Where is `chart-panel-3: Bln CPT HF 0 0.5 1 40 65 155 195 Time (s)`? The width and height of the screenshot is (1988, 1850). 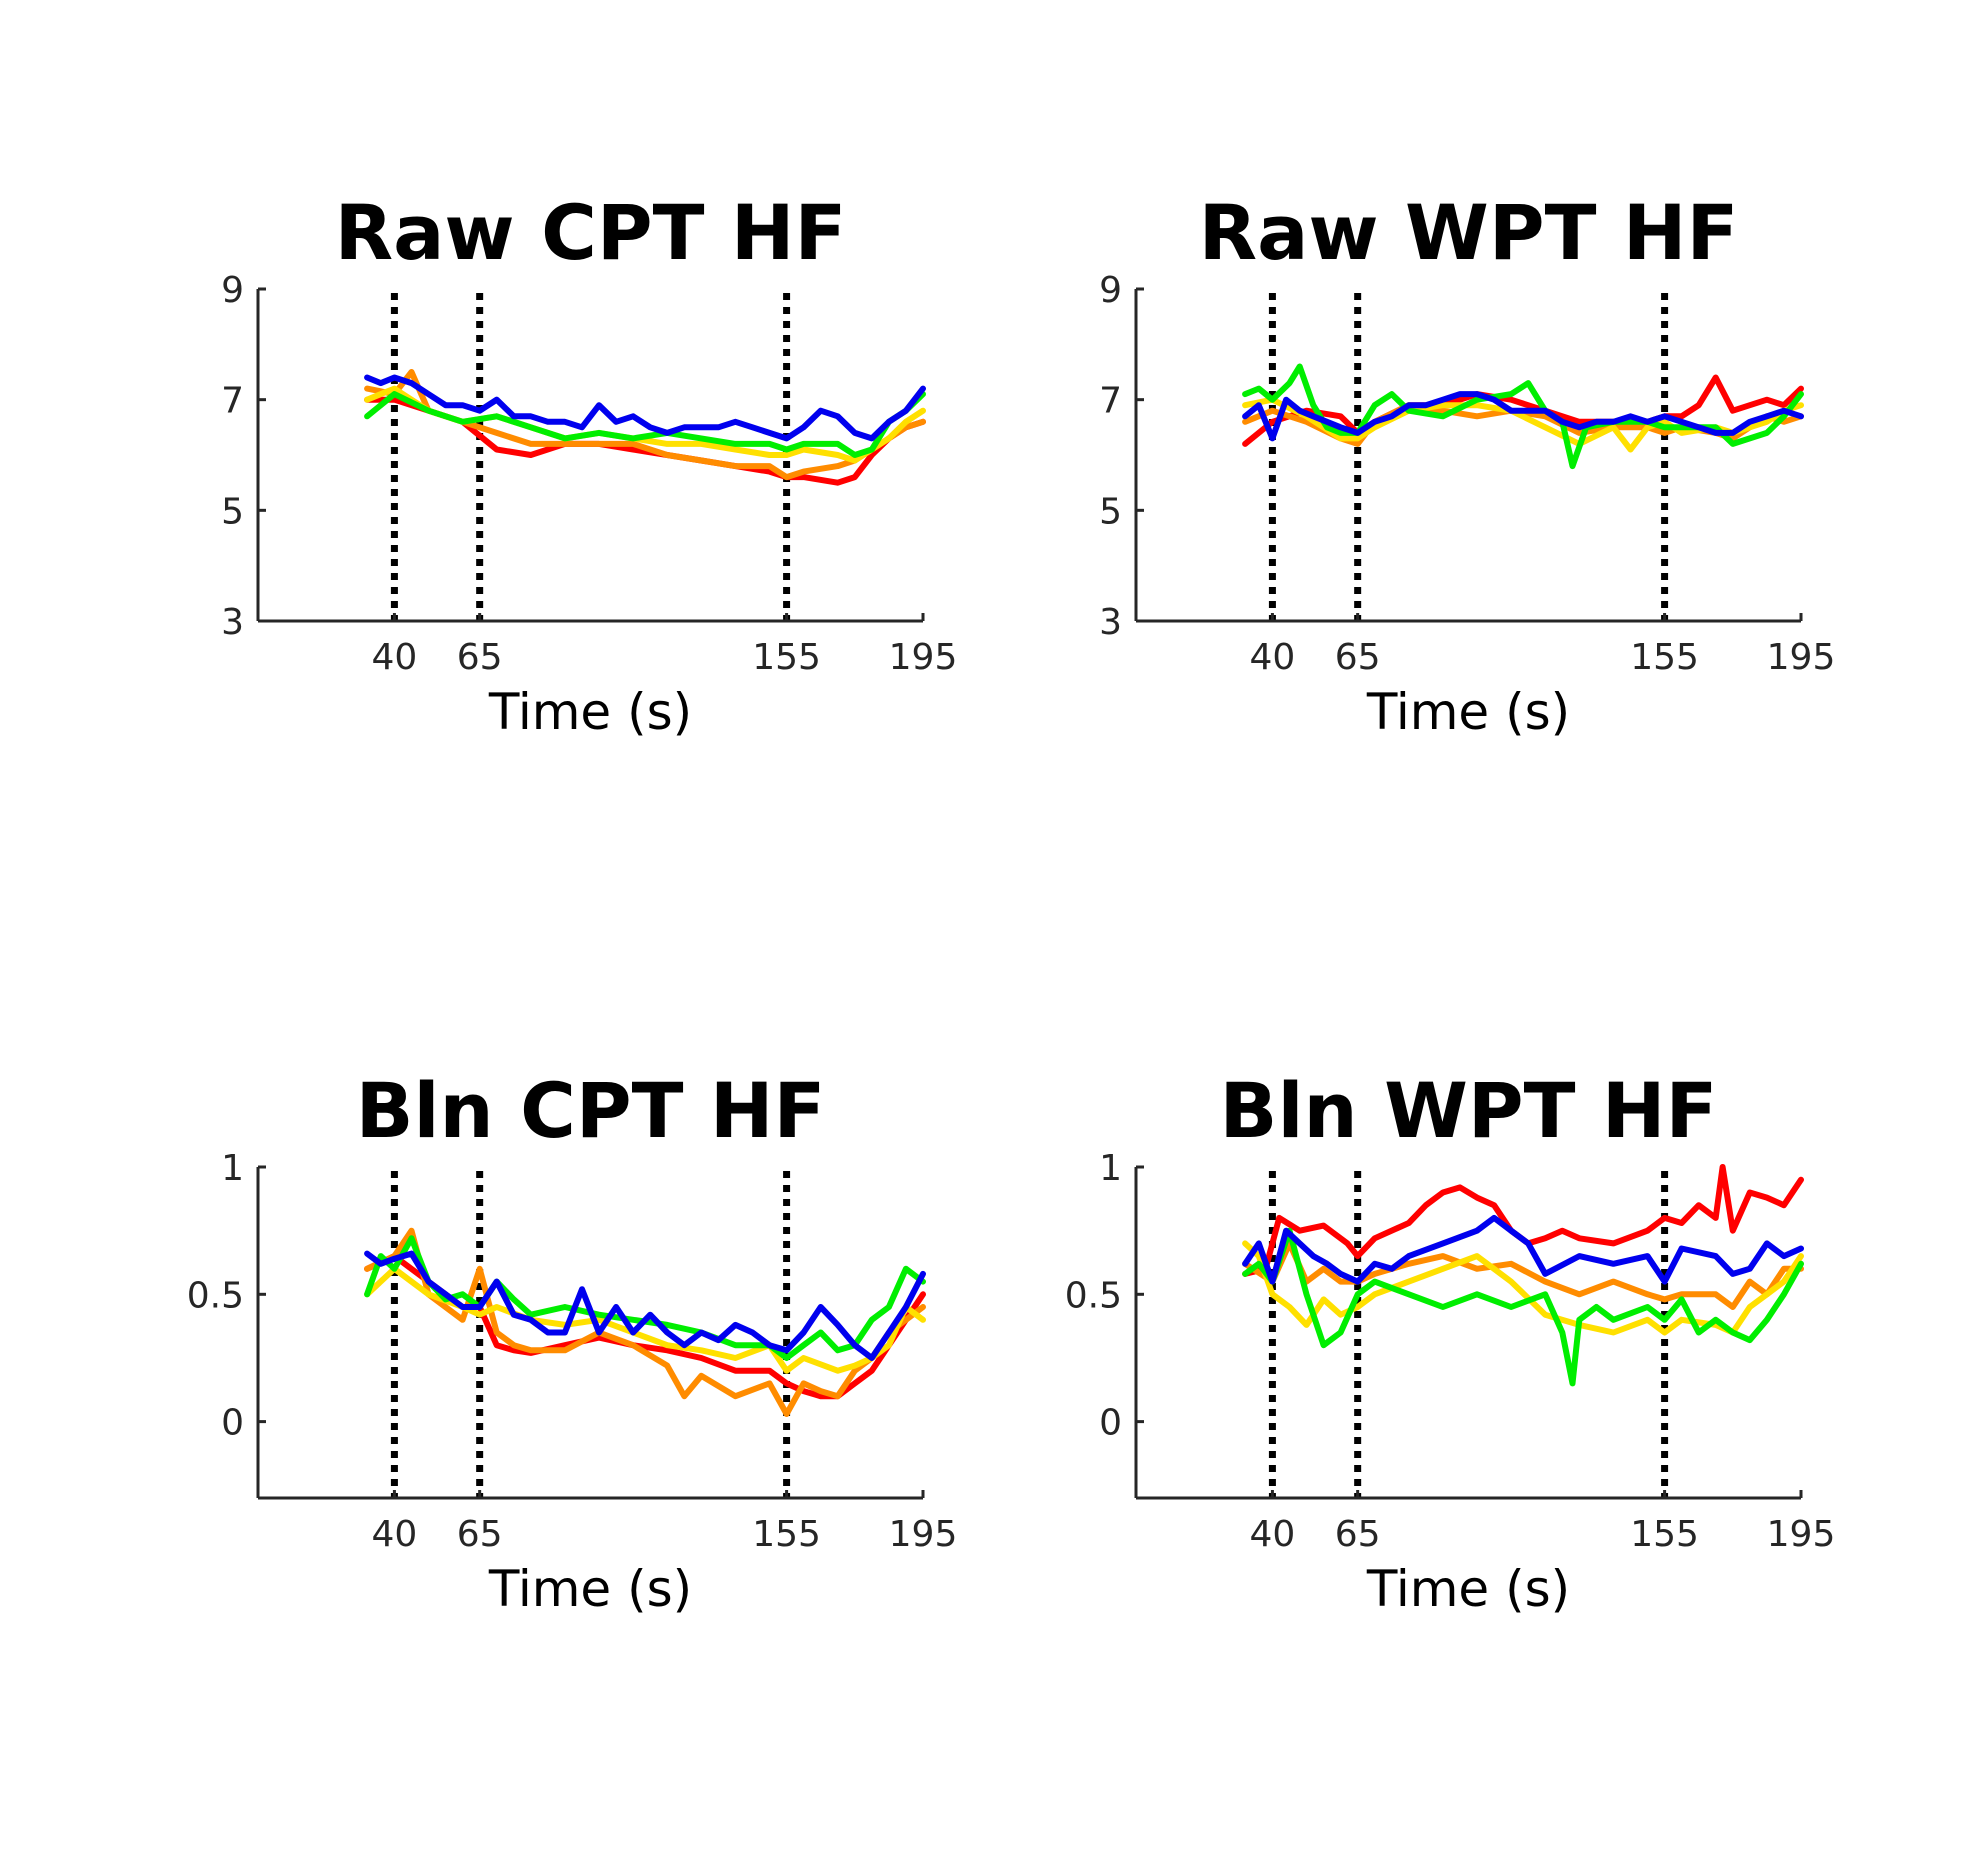
chart-panel-3: Bln CPT HF 0 0.5 1 40 65 155 195 Time (s) is located at coordinates (572, 1342).